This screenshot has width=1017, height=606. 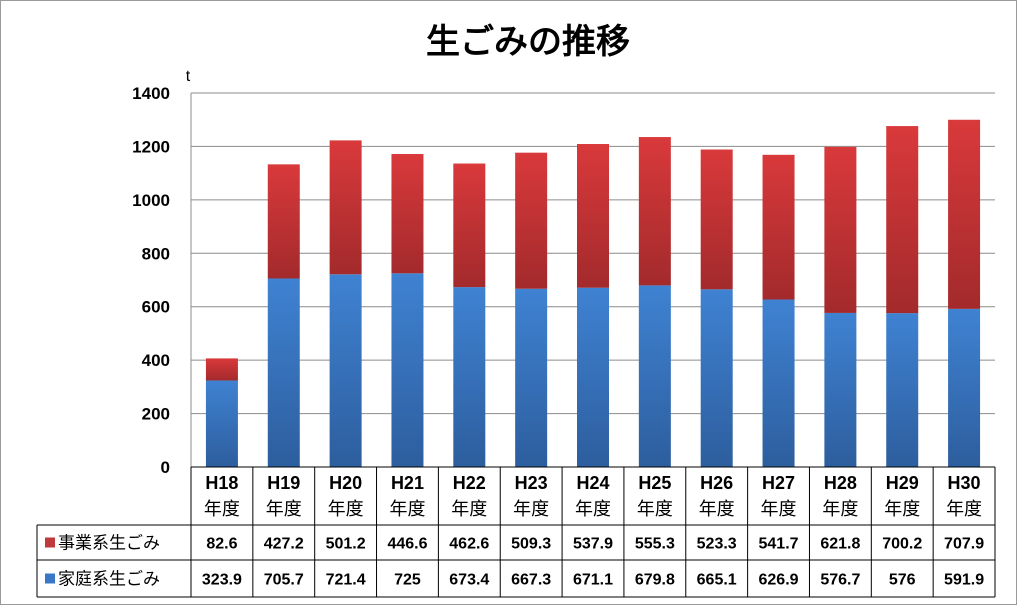 What do you see at coordinates (840, 483) in the screenshot?
I see `x-tick-label: H28` at bounding box center [840, 483].